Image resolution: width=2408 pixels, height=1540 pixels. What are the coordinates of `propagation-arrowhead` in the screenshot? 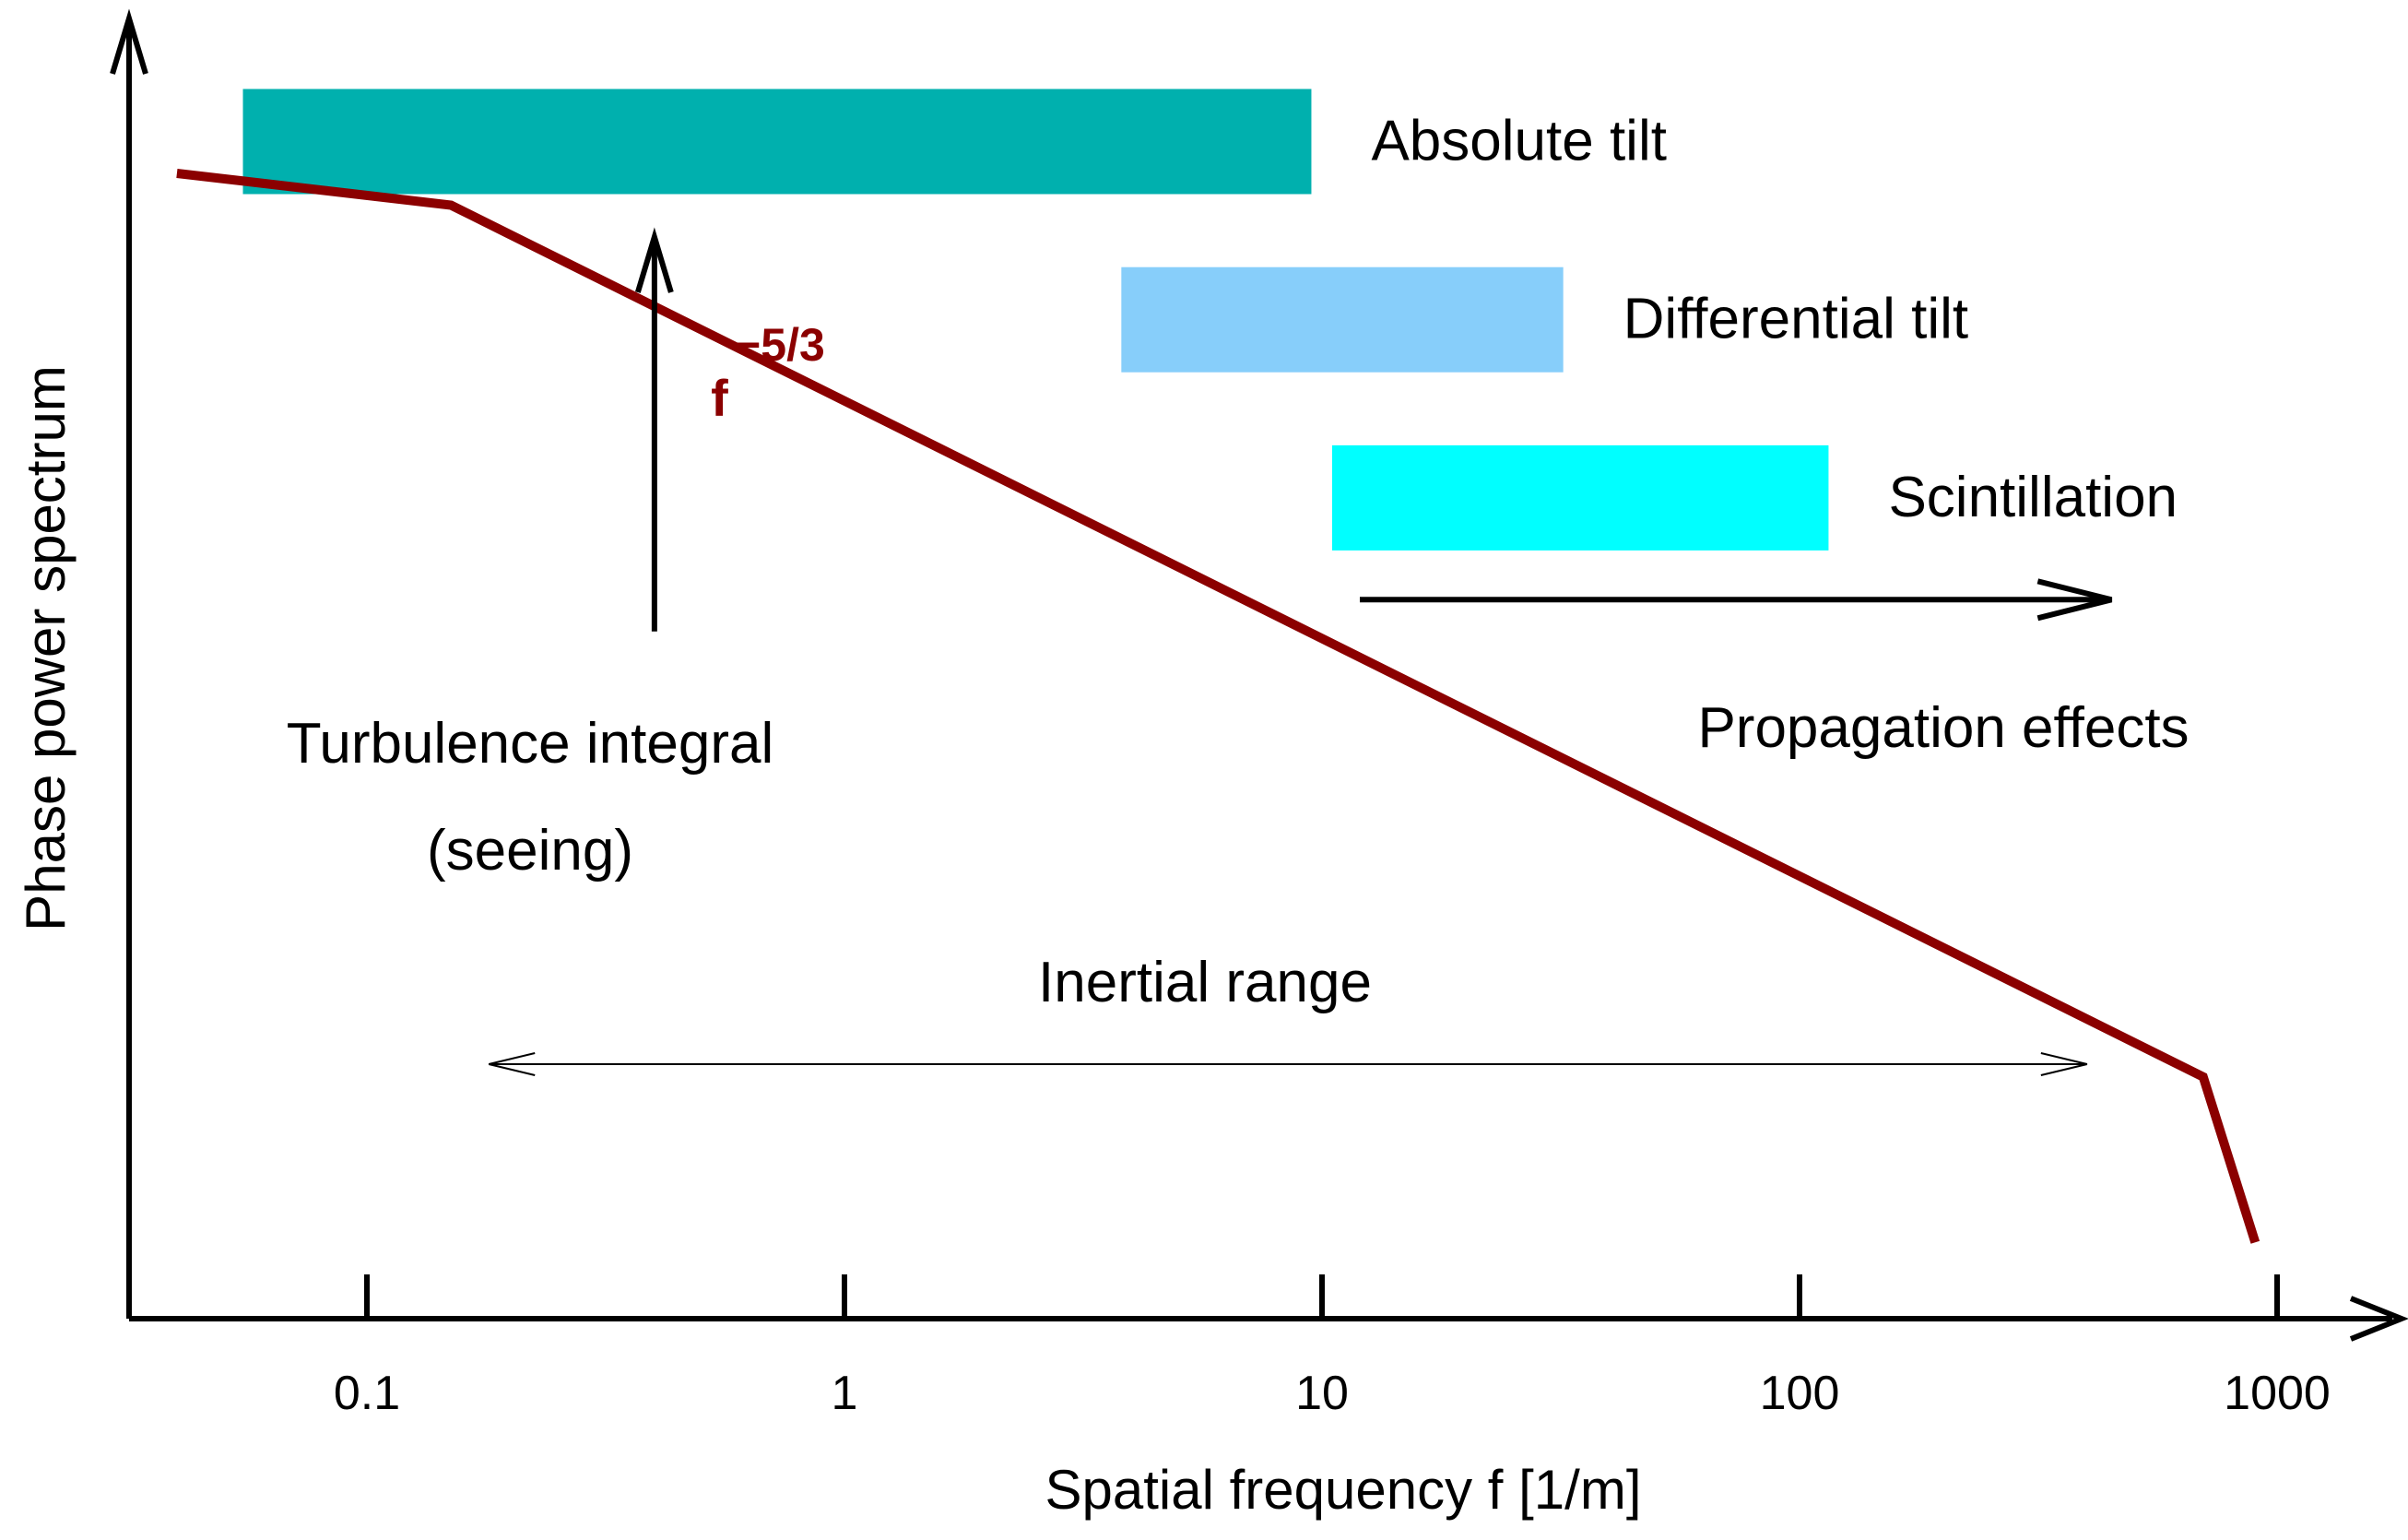 It's located at (2075, 600).